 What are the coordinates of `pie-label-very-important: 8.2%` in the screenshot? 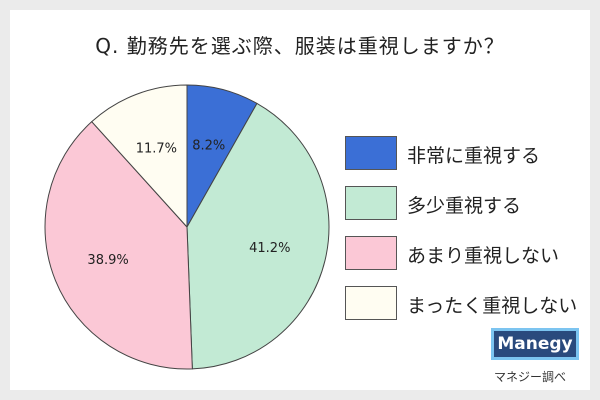 It's located at (208, 146).